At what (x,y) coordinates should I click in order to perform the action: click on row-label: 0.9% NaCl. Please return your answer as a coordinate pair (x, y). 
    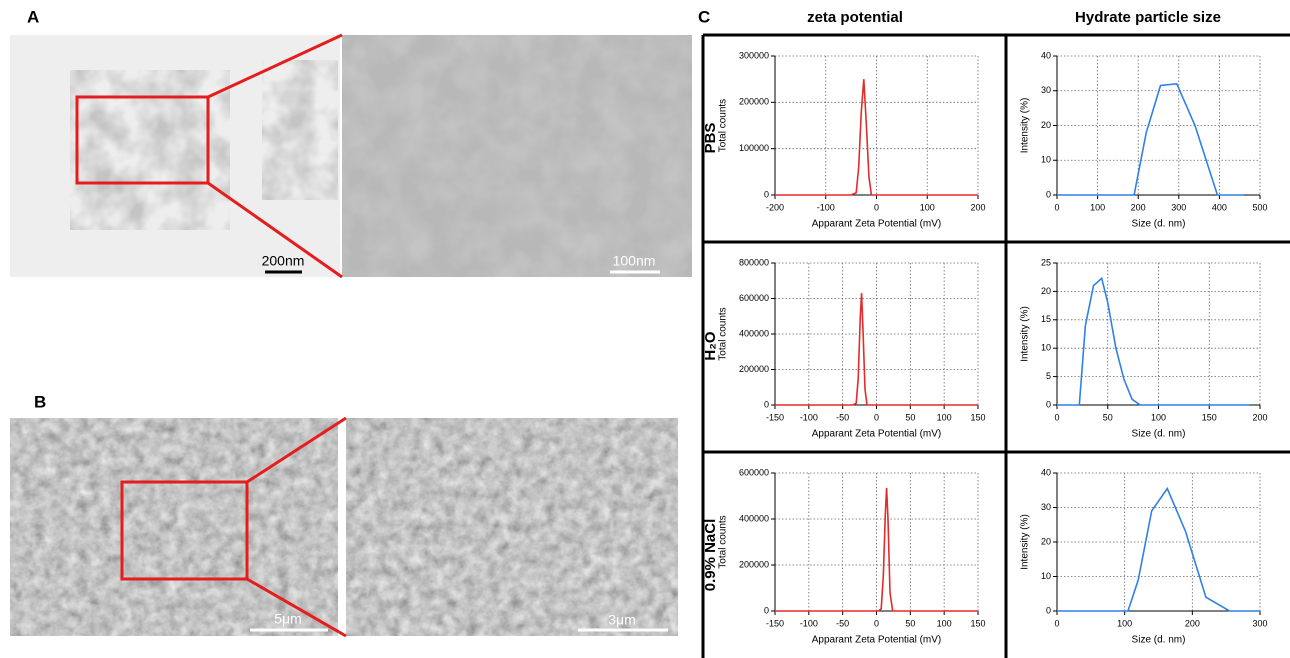
    Looking at the image, I should click on (710, 555).